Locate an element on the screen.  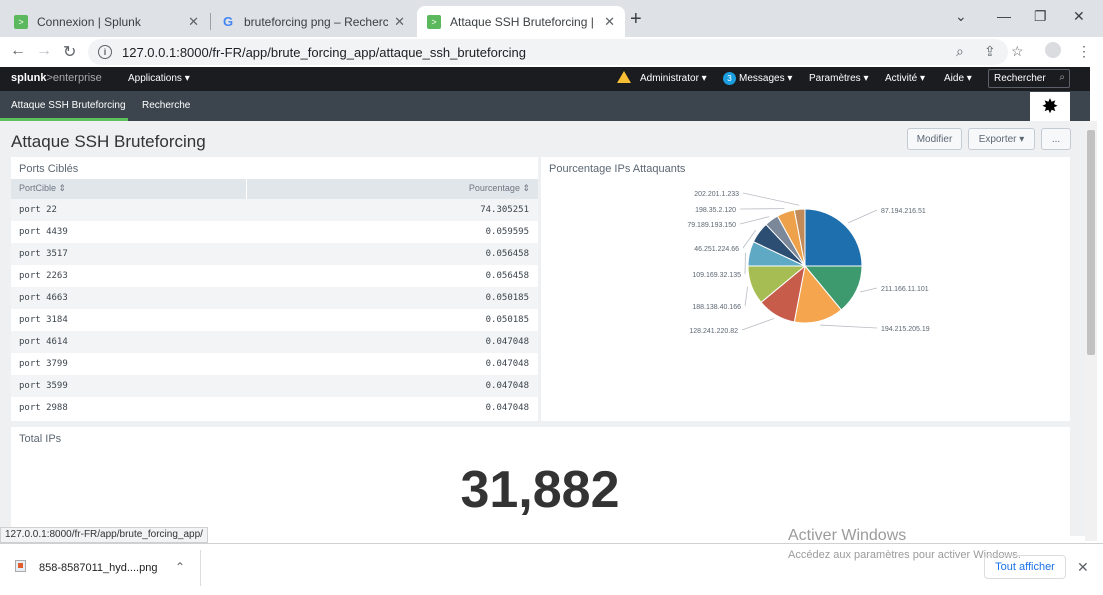
chevron-up-icon: ⌃ is located at coordinates (180, 567).